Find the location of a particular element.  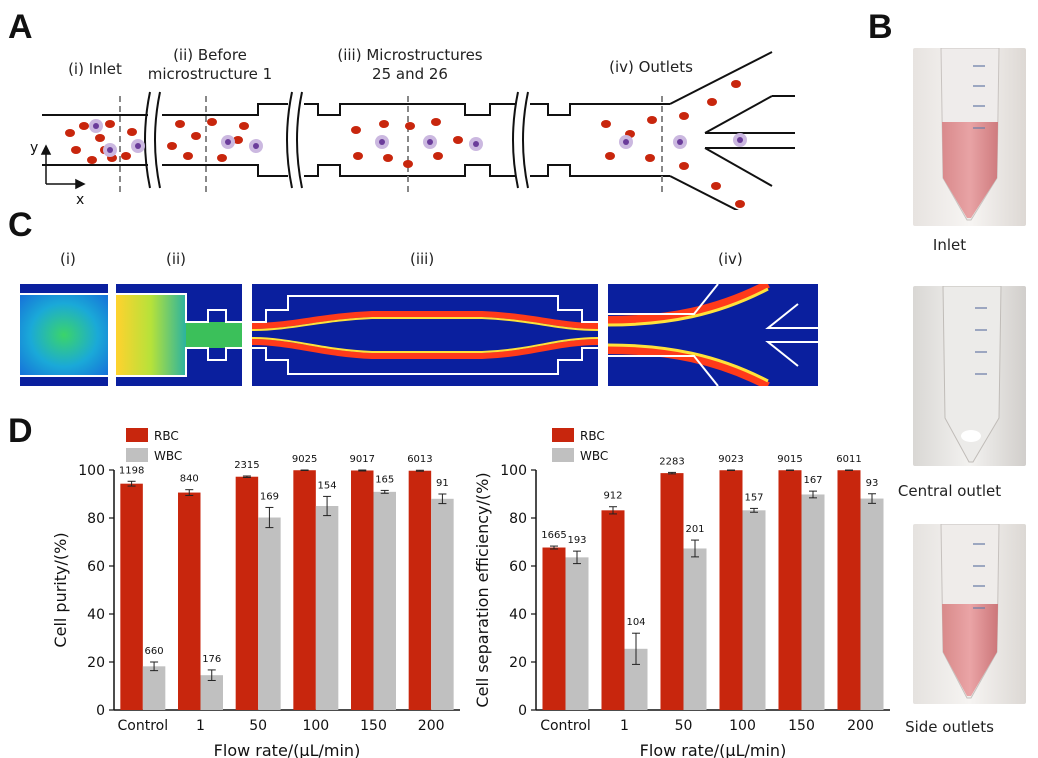

data-label: 6011 is located at coordinates (848, 459).